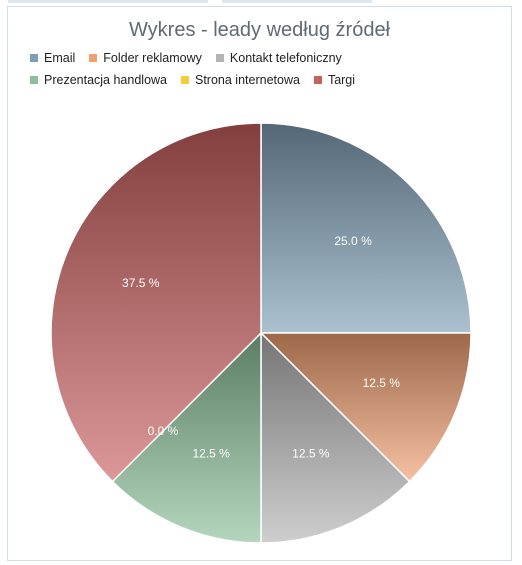  I want to click on slice-data-label: 25.0 %, so click(353, 241).